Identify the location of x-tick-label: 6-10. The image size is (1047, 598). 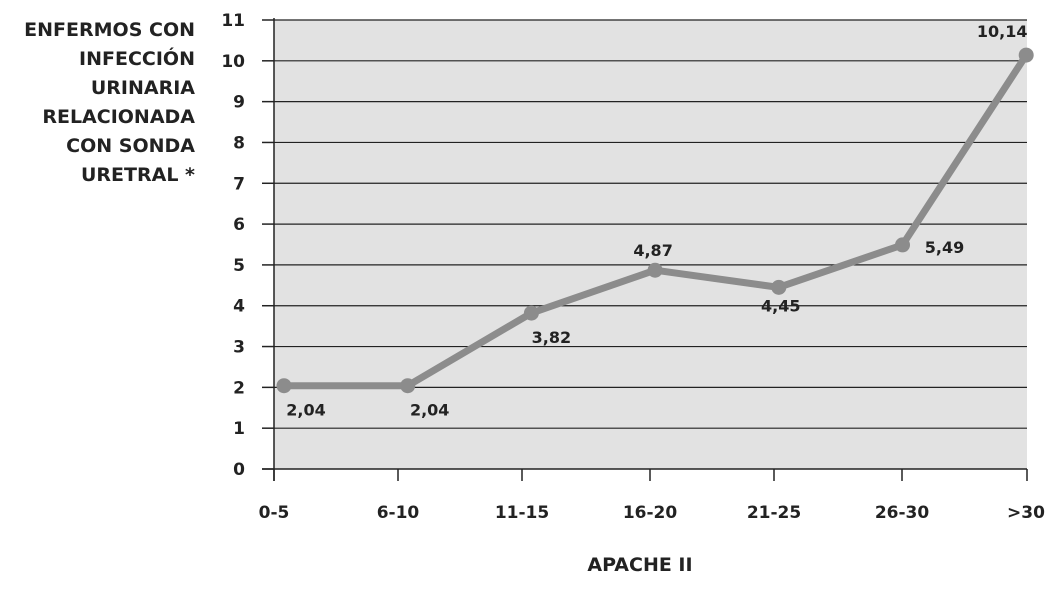
(398, 513).